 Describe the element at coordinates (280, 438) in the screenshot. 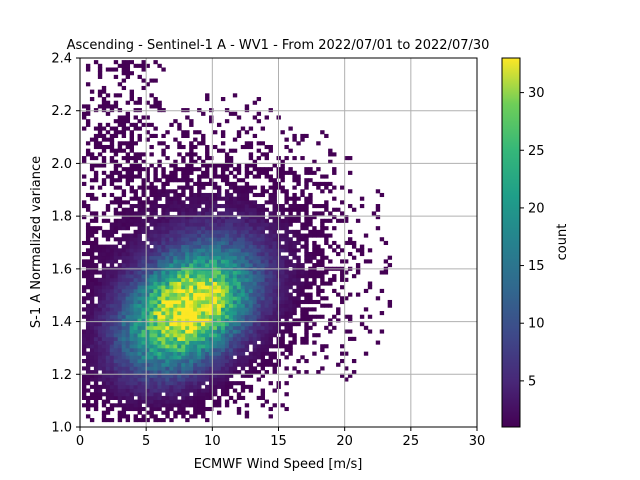

I see `x-axis-ticks: 0 5 10 15 20 25 30` at that location.